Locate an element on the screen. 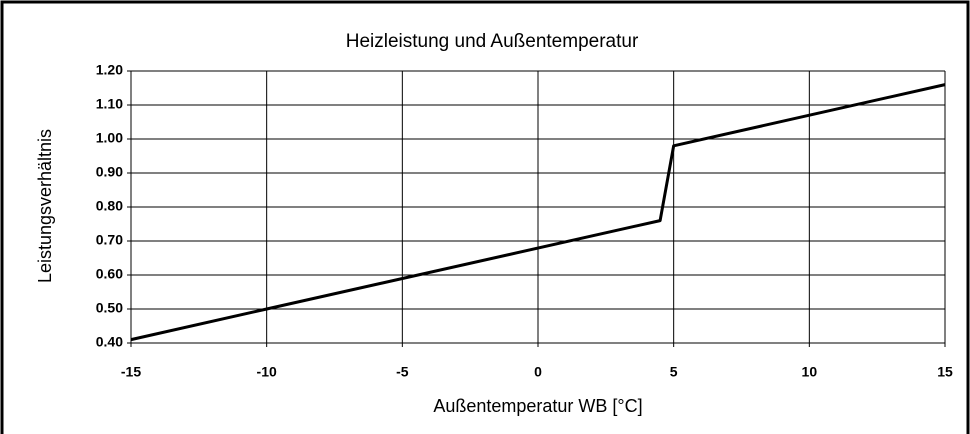 This screenshot has height=434, width=970. x-tick-label: 10 is located at coordinates (810, 372).